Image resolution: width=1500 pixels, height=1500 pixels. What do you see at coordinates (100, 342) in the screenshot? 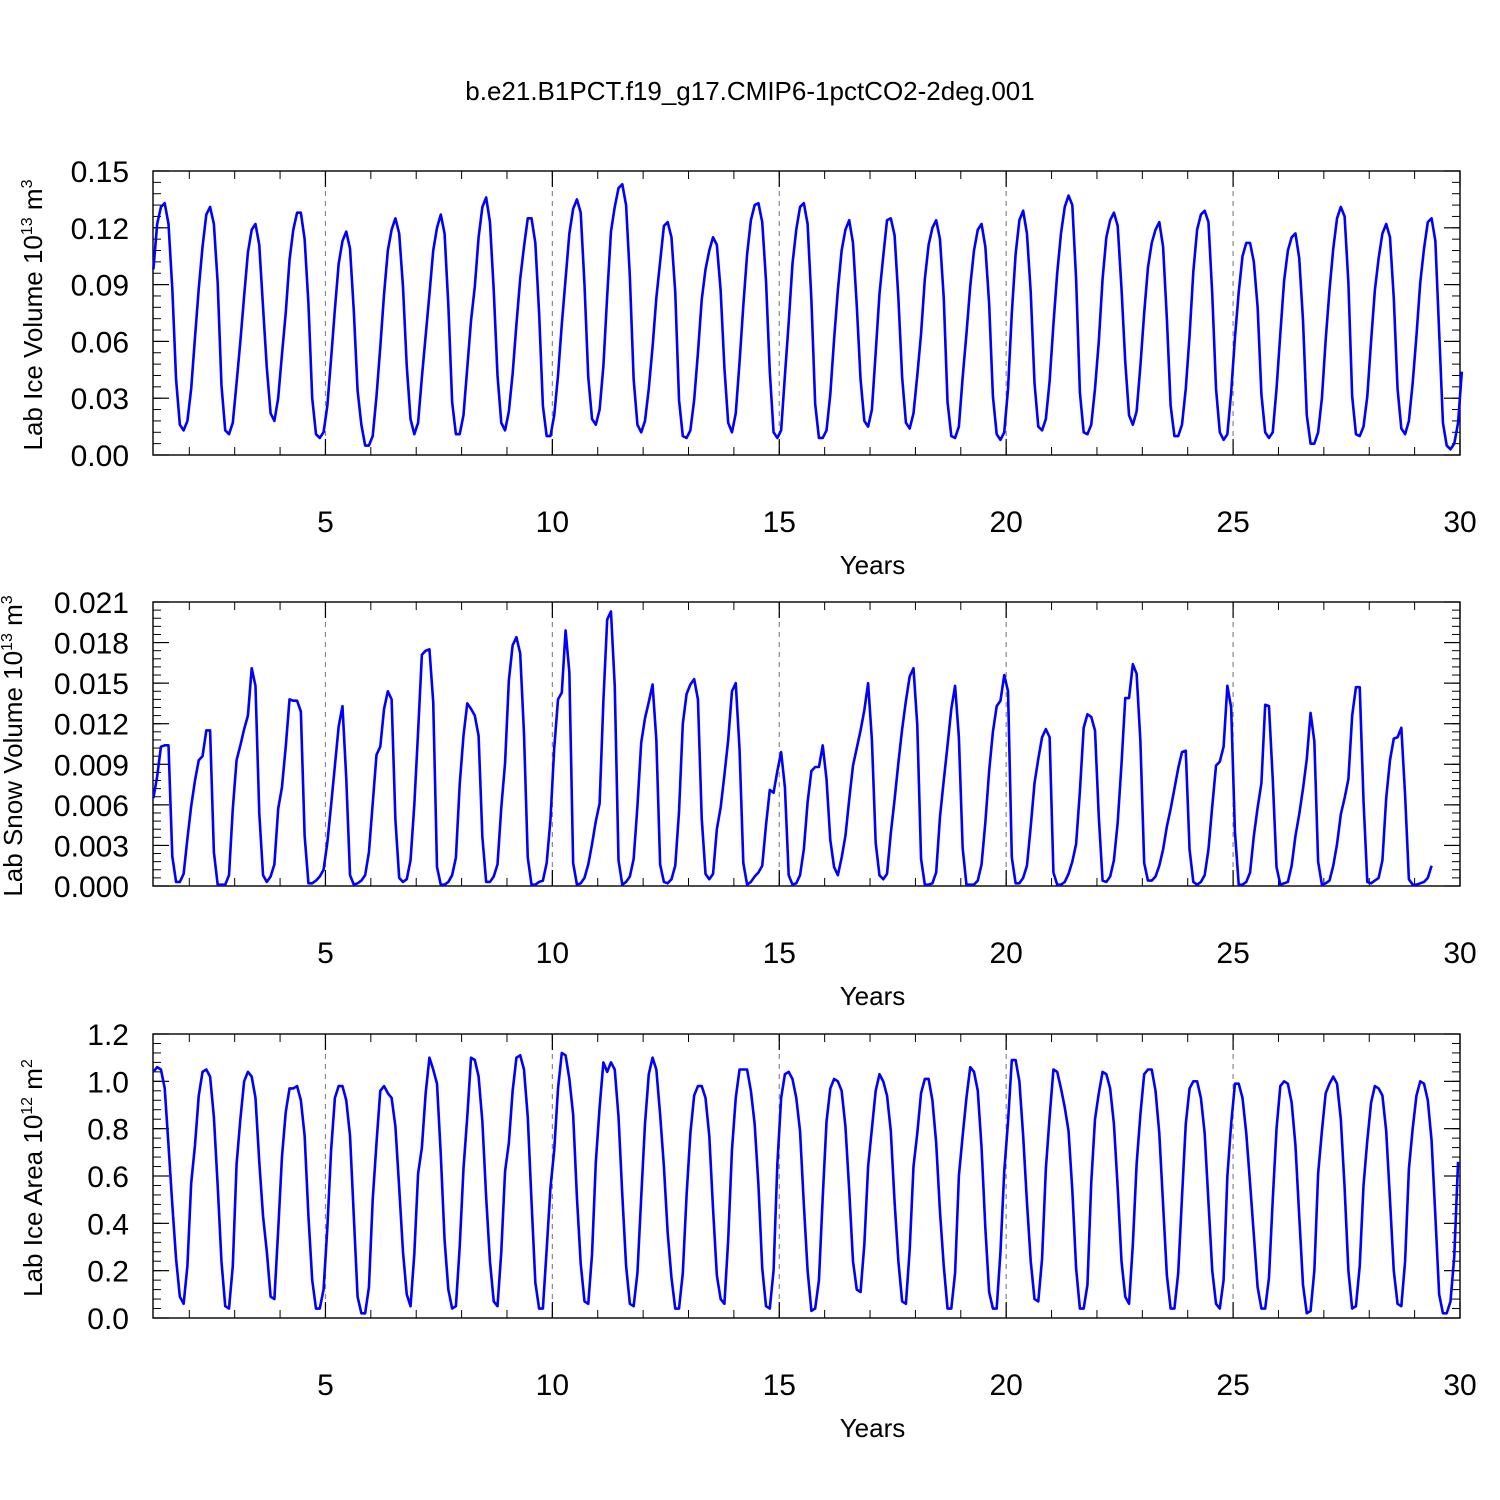
I see `y-tick-label: 0.06` at bounding box center [100, 342].